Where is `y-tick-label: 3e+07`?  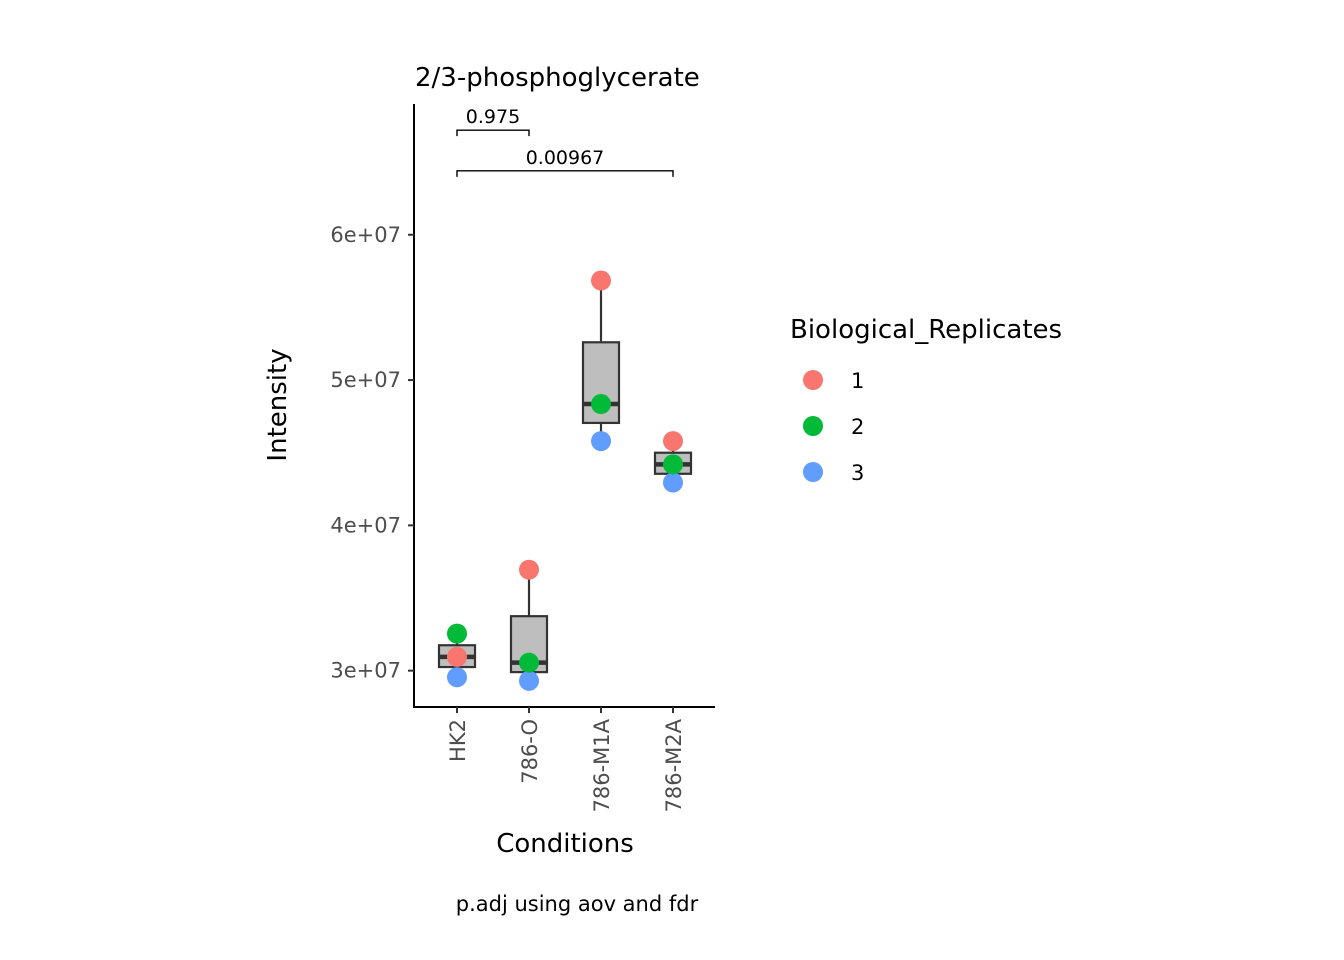
y-tick-label: 3e+07 is located at coordinates (365, 671).